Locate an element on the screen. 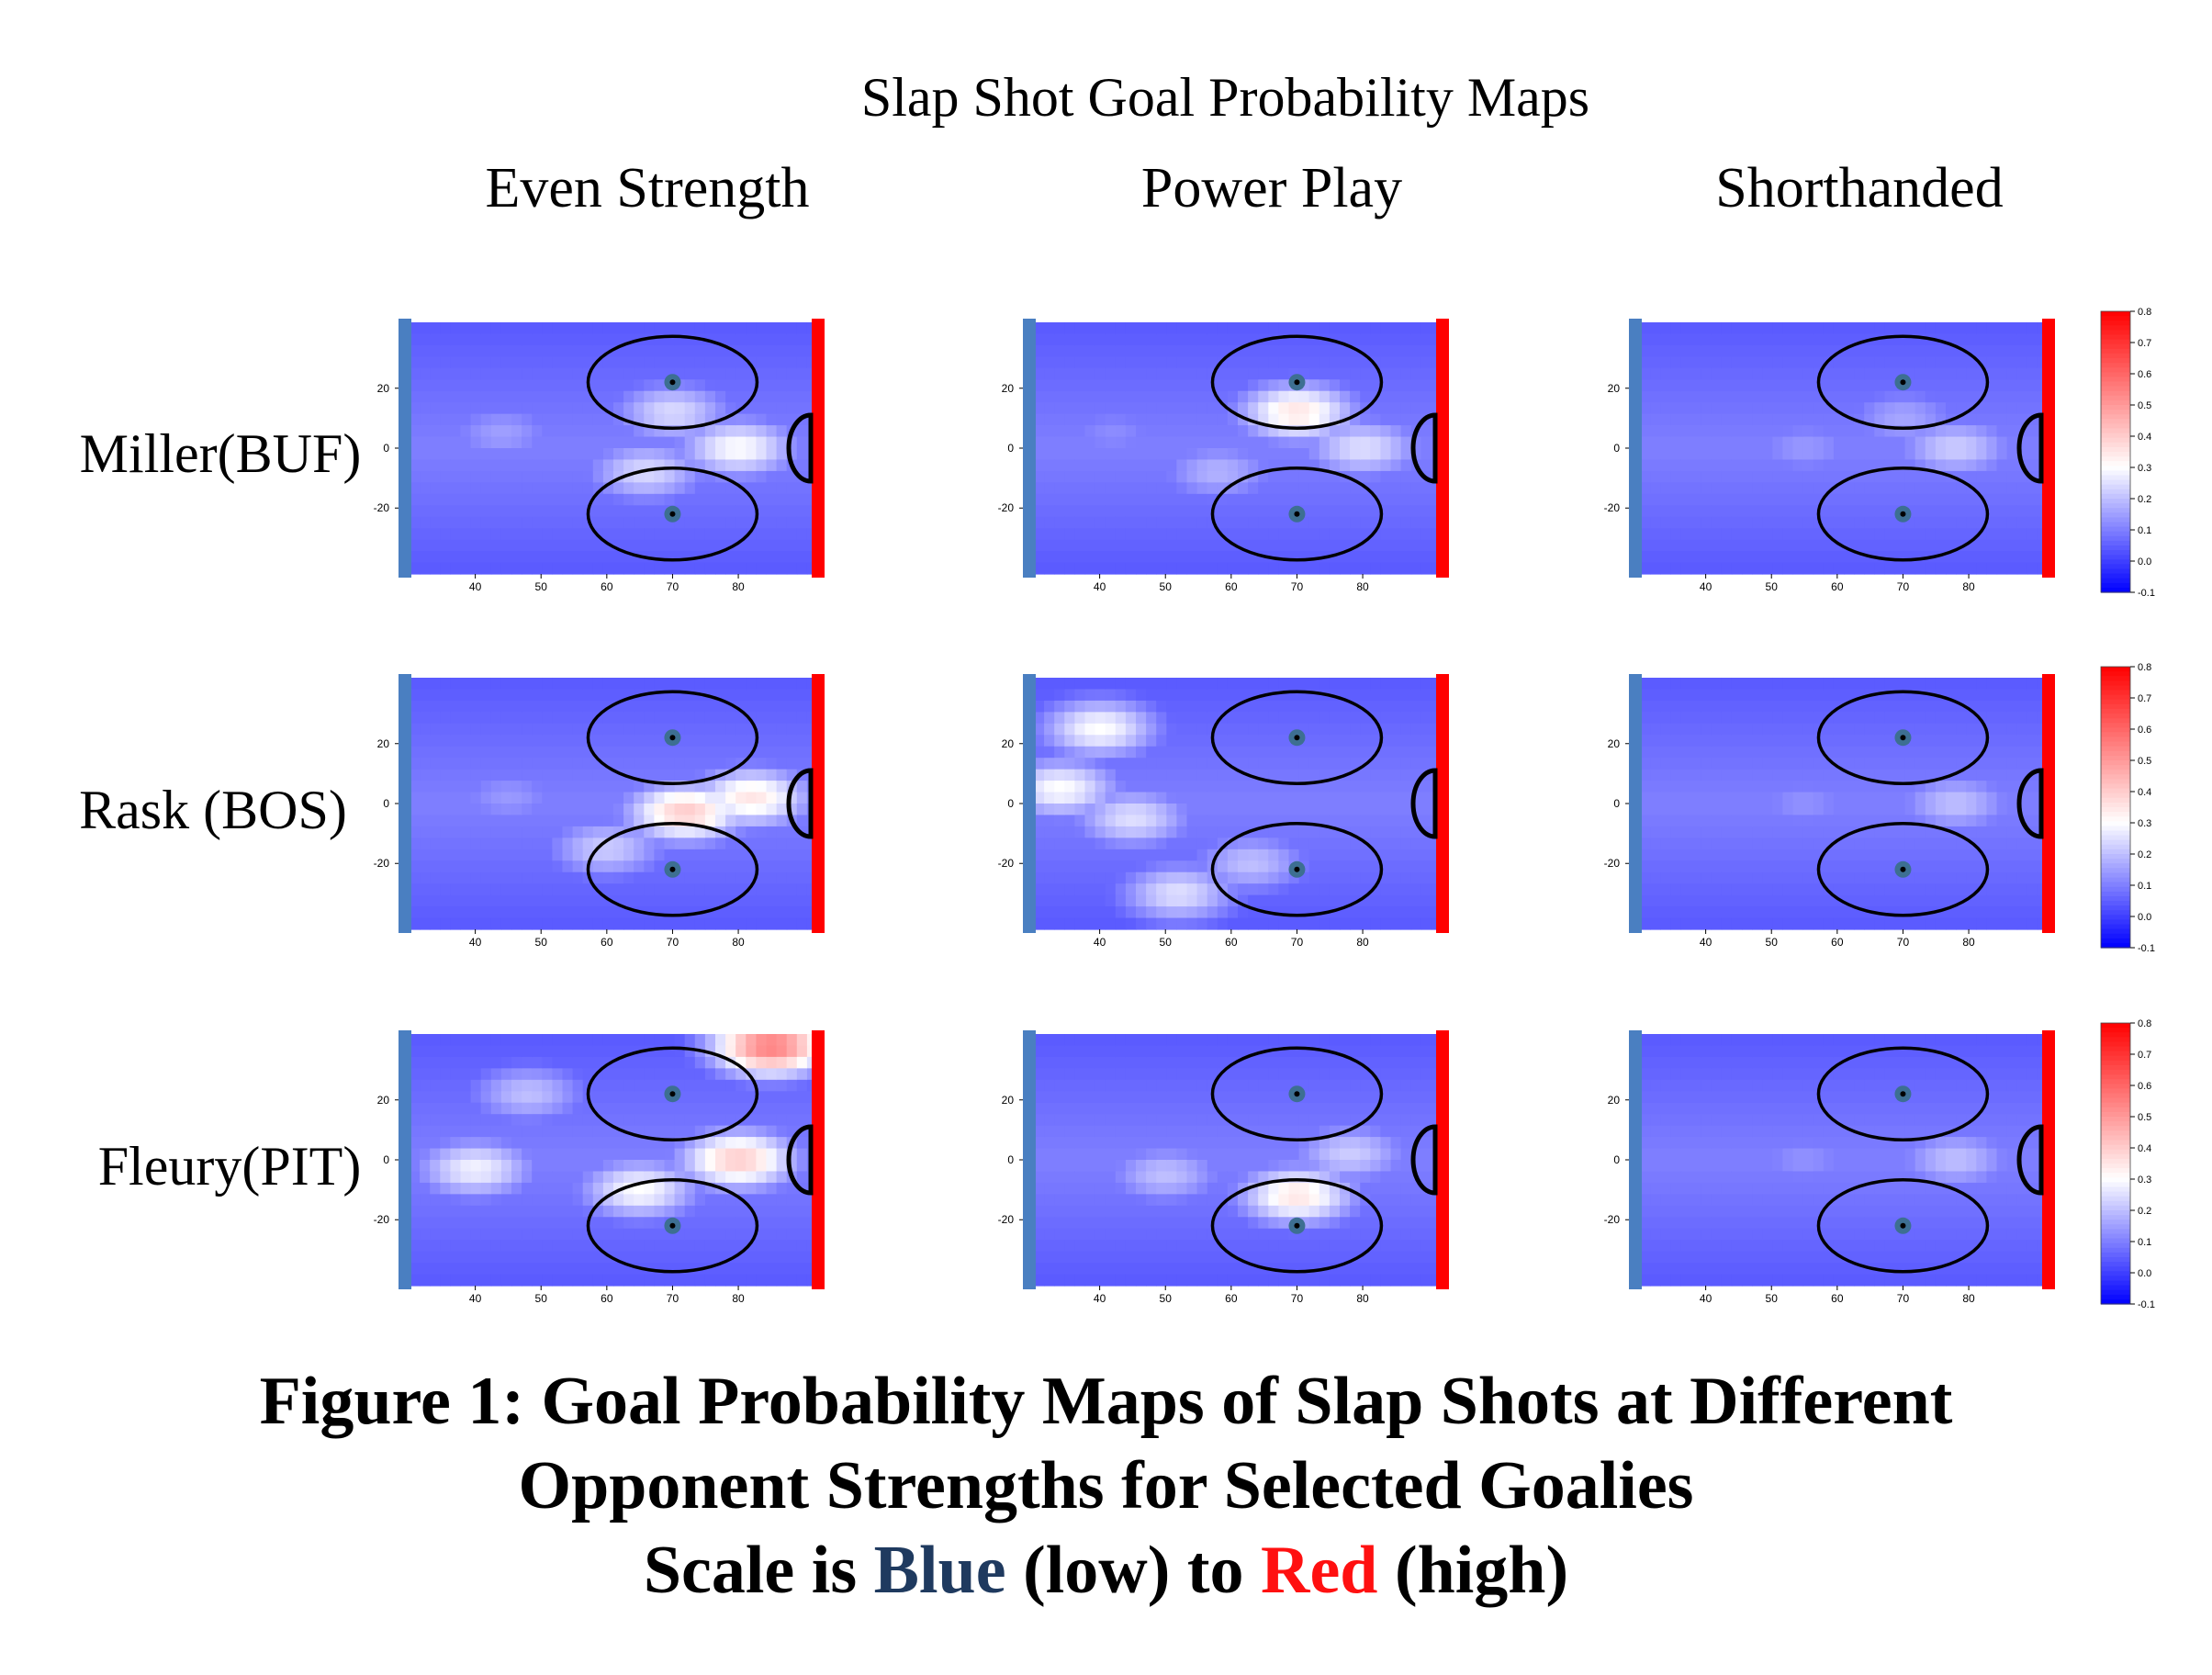  goal-line is located at coordinates (818, 448).